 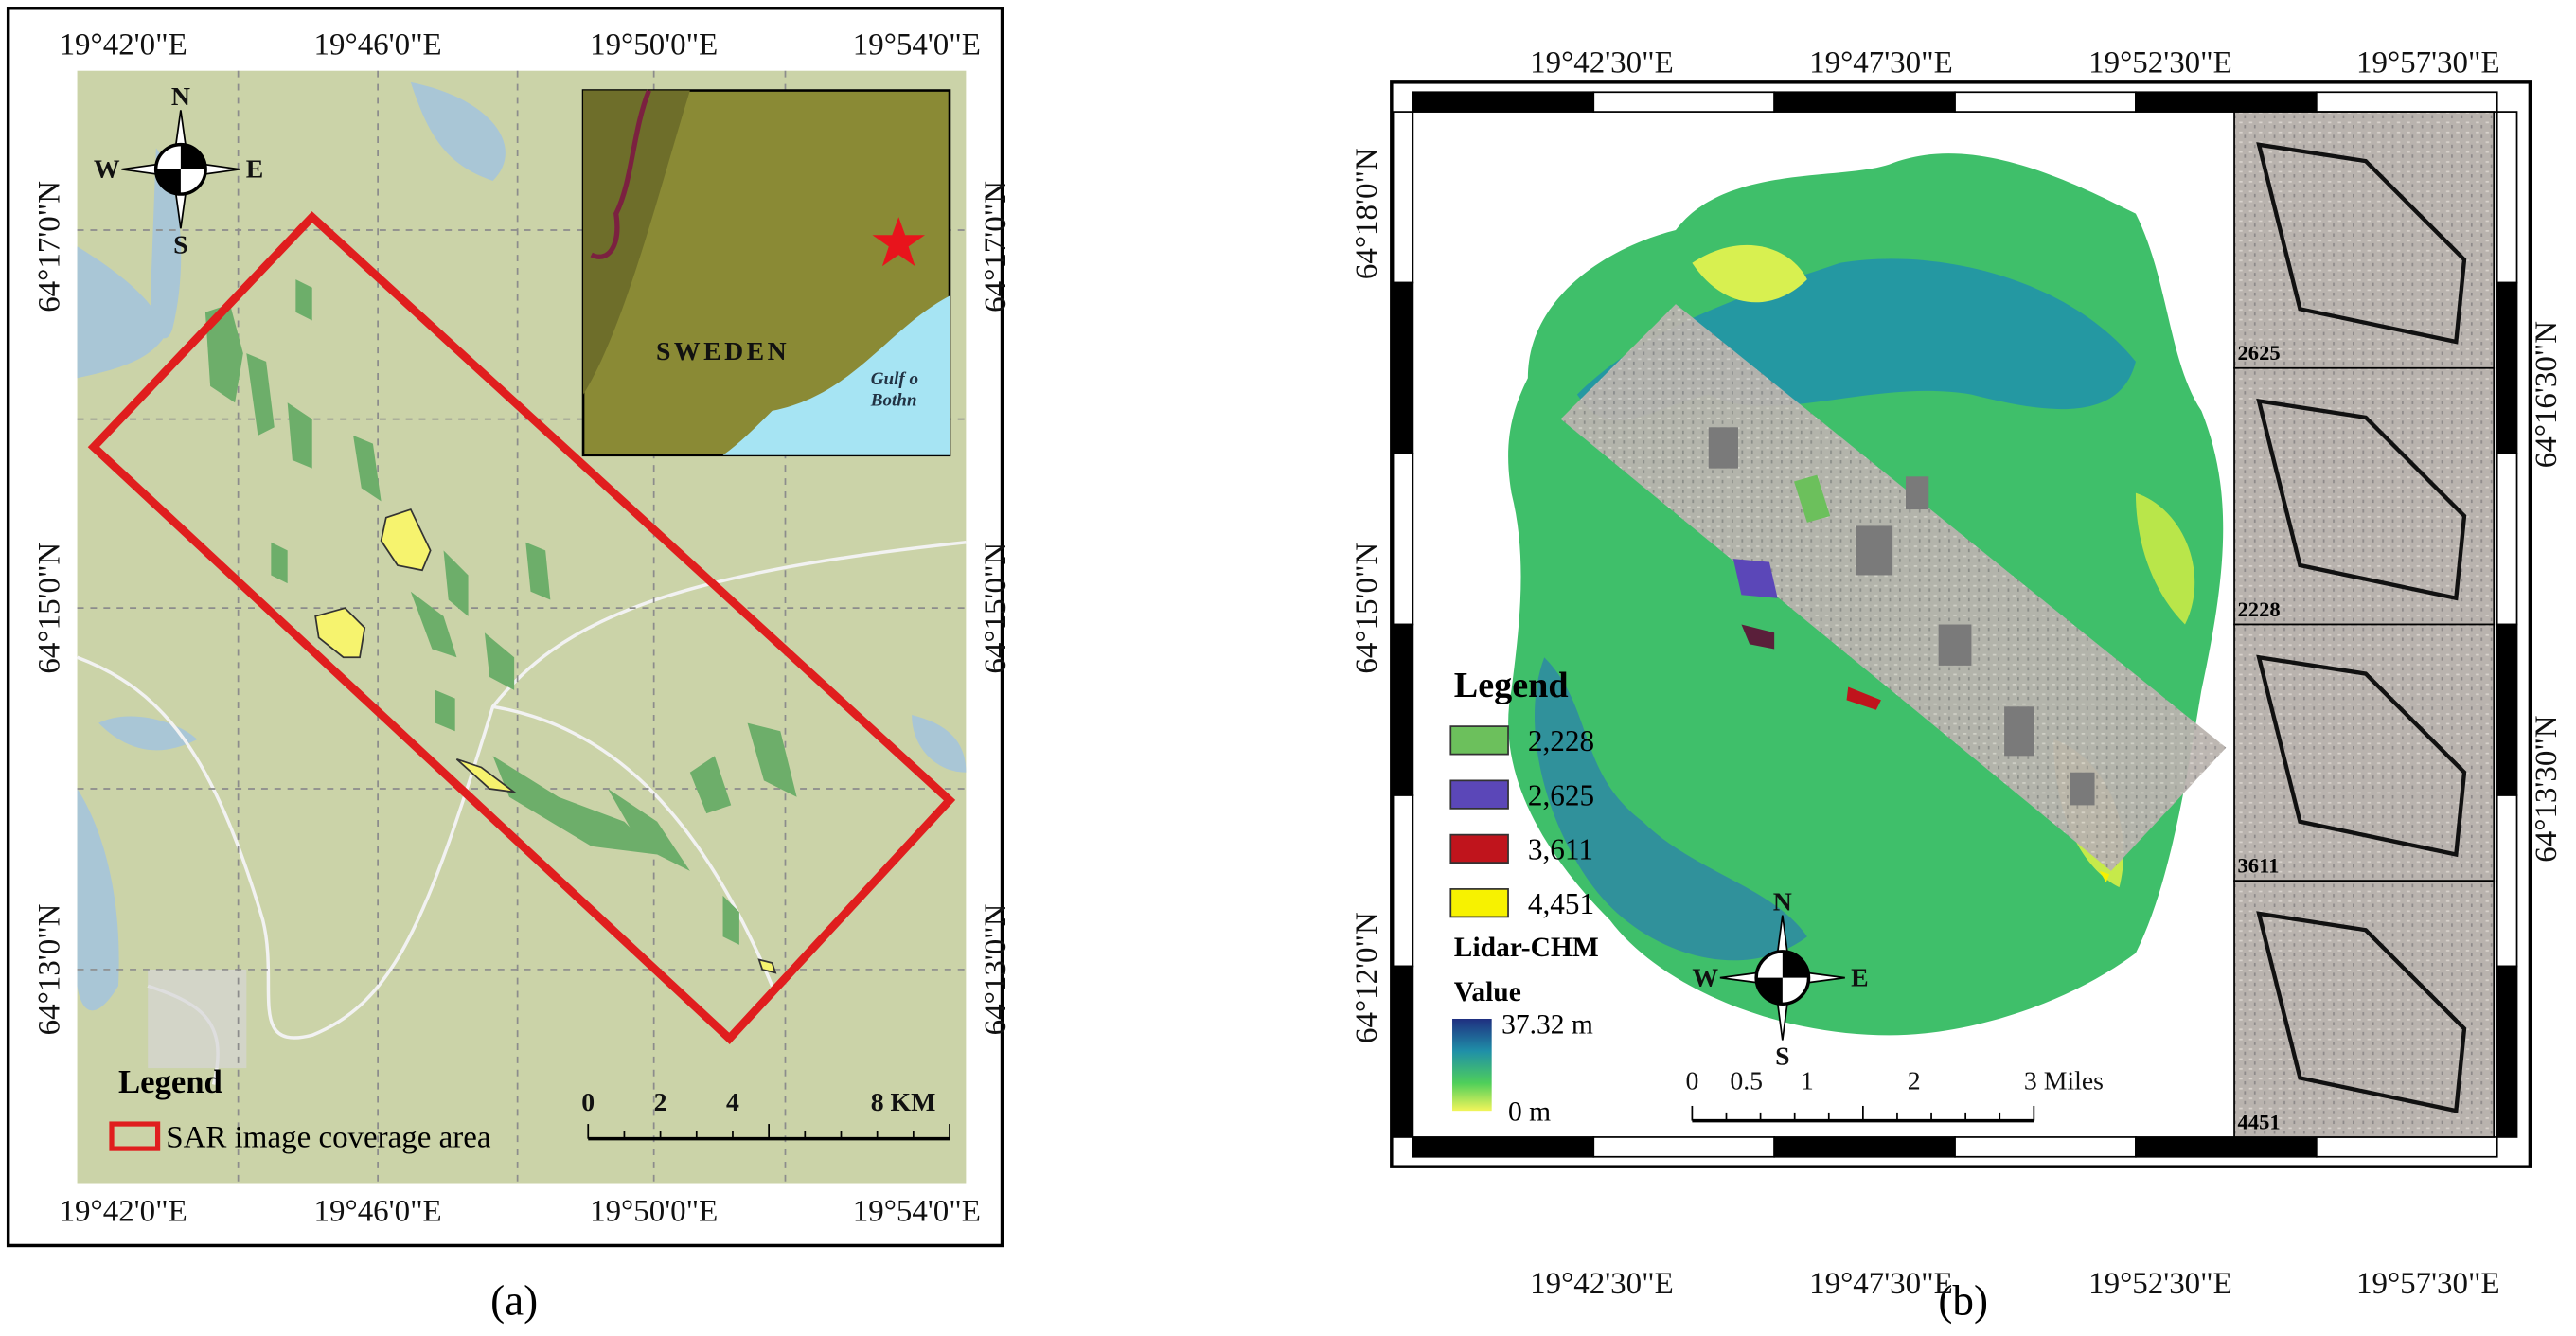 What do you see at coordinates (2260, 1122) in the screenshot?
I see `inset-label: 4451` at bounding box center [2260, 1122].